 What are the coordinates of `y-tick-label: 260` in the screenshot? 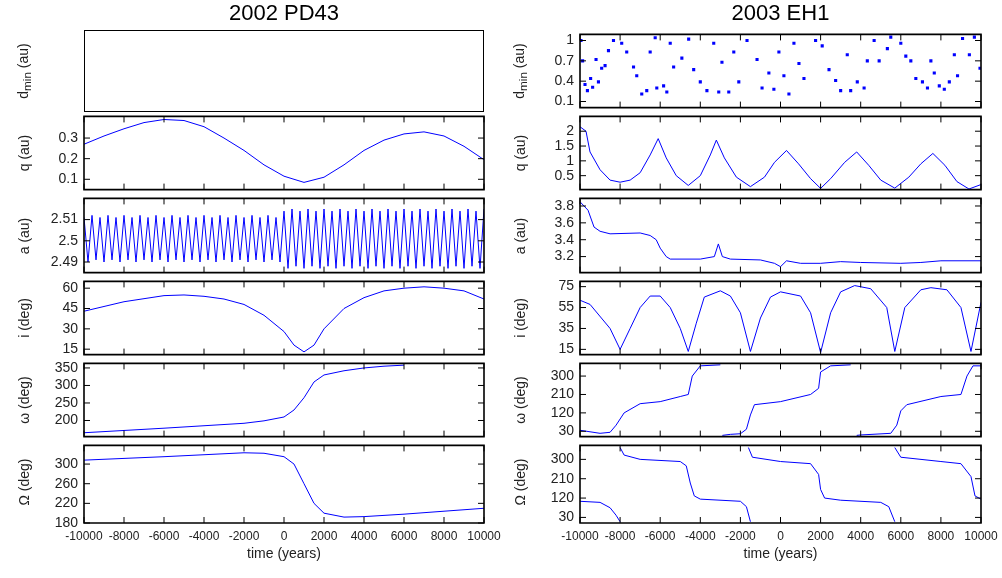 It's located at (66, 482).